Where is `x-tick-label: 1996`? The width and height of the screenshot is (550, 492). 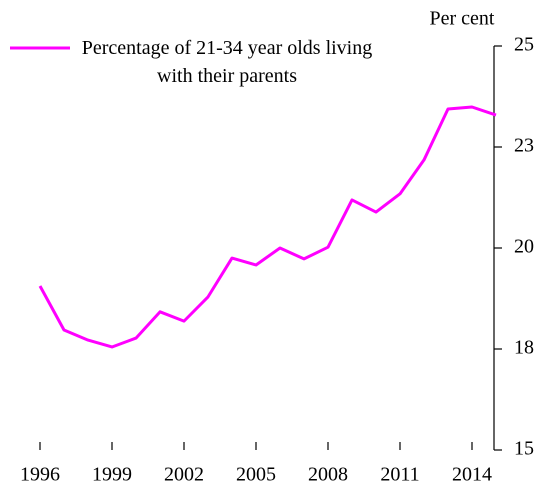
x-tick-label: 1996 is located at coordinates (40, 475).